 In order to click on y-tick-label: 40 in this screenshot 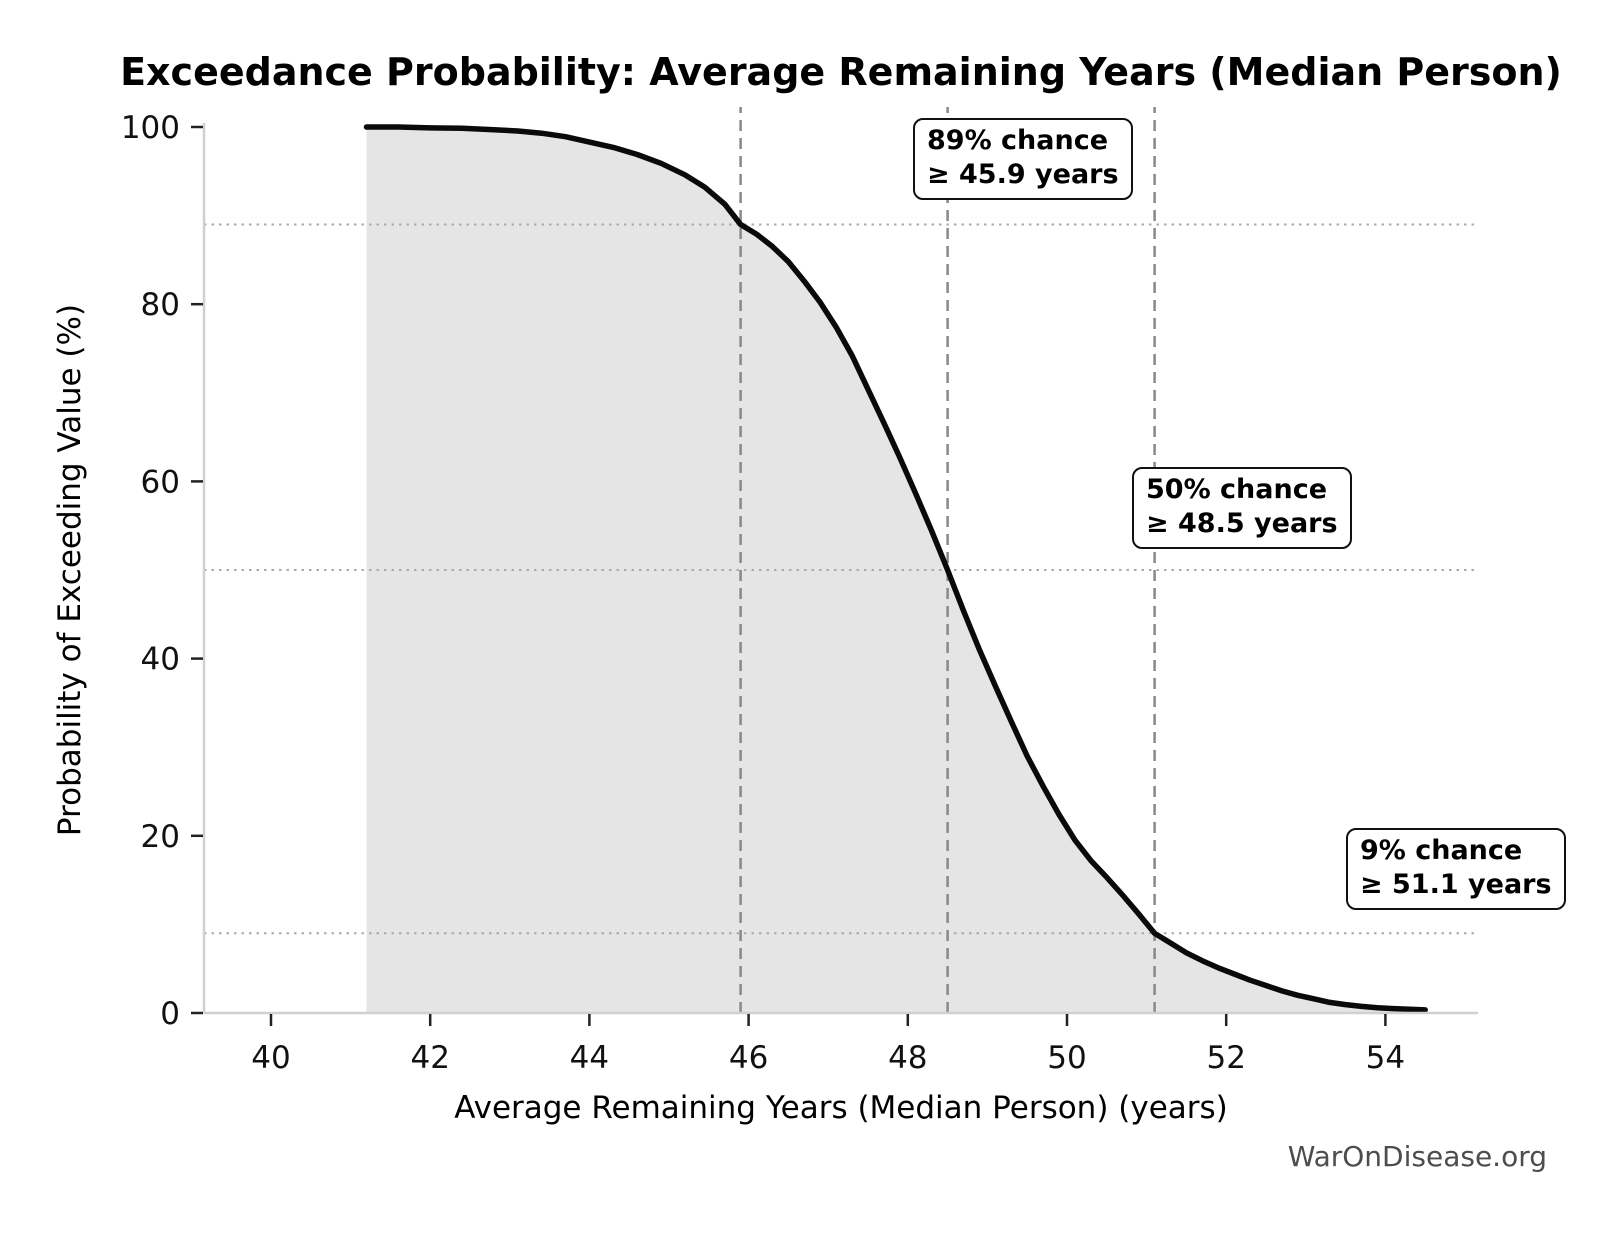, I will do `click(160, 660)`.